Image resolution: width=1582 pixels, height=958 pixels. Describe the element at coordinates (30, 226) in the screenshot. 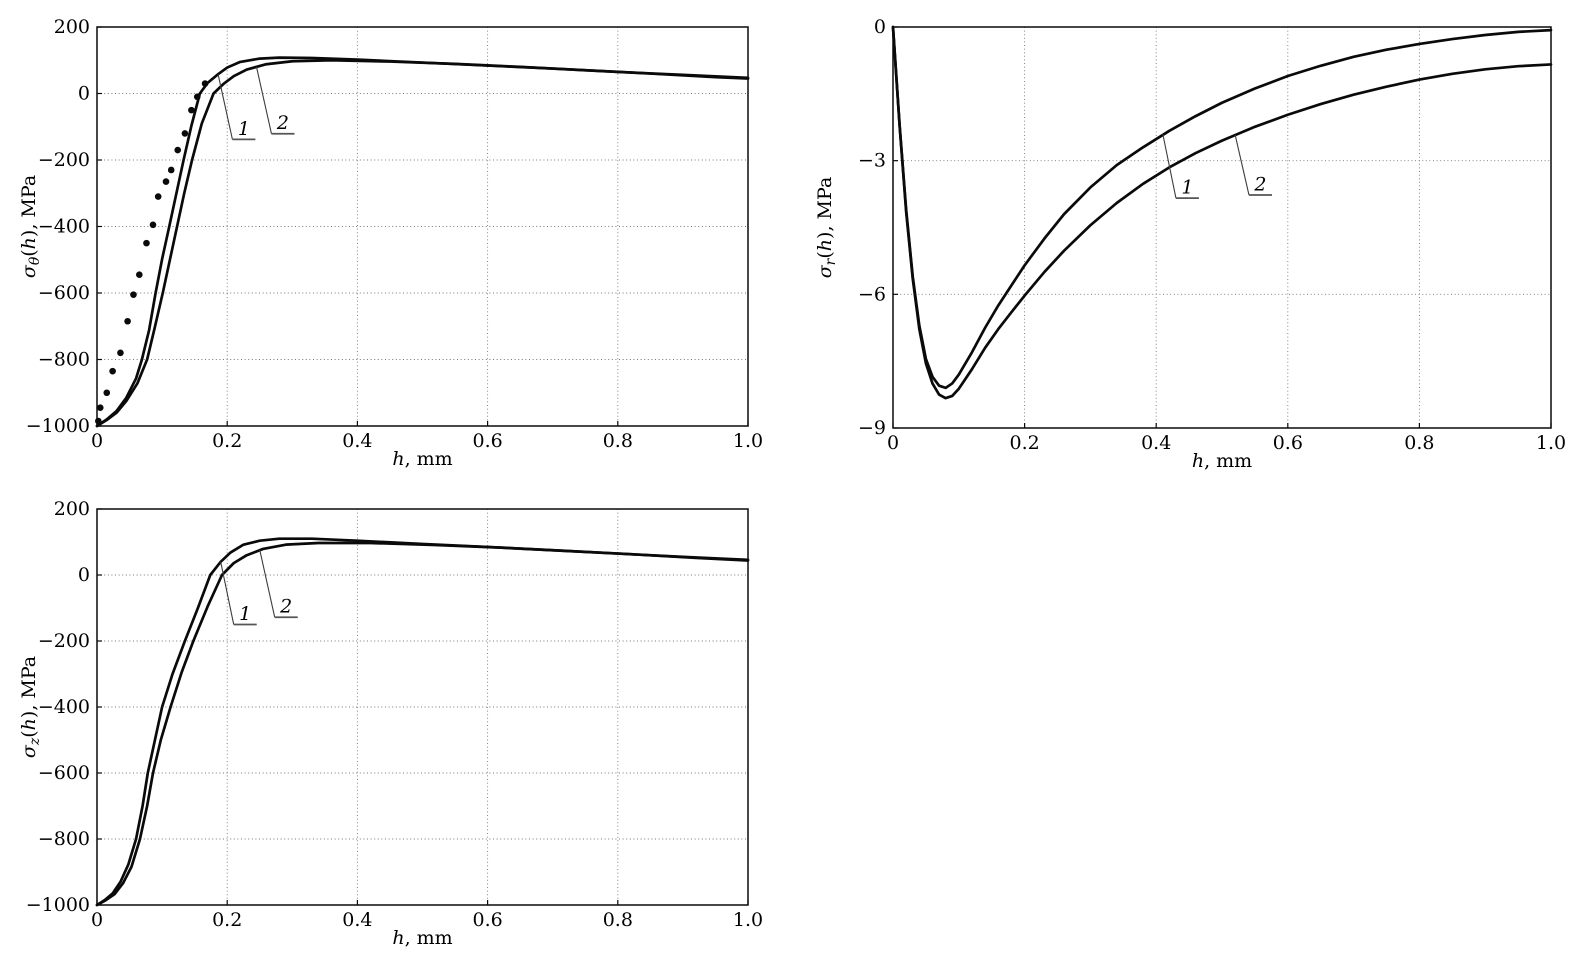

I see `y-axis-label: σθ(h), MPa` at that location.